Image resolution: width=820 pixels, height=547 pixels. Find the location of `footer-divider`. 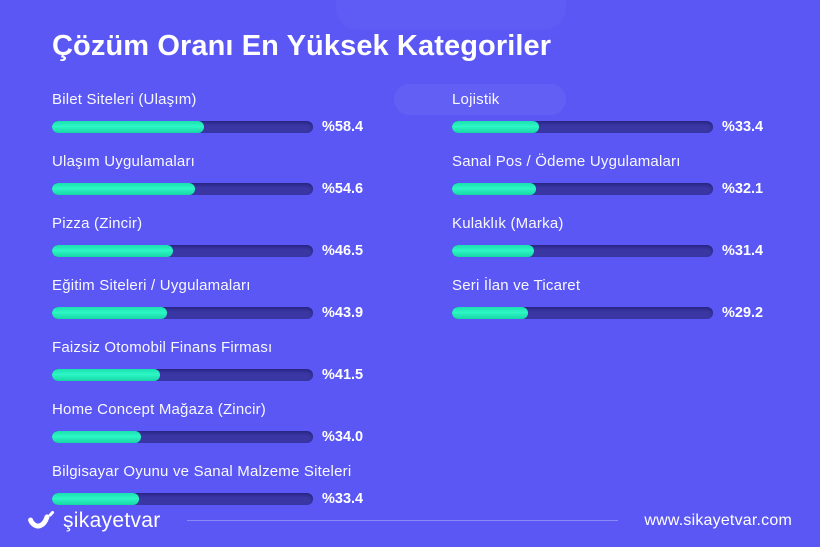

footer-divider is located at coordinates (402, 520).